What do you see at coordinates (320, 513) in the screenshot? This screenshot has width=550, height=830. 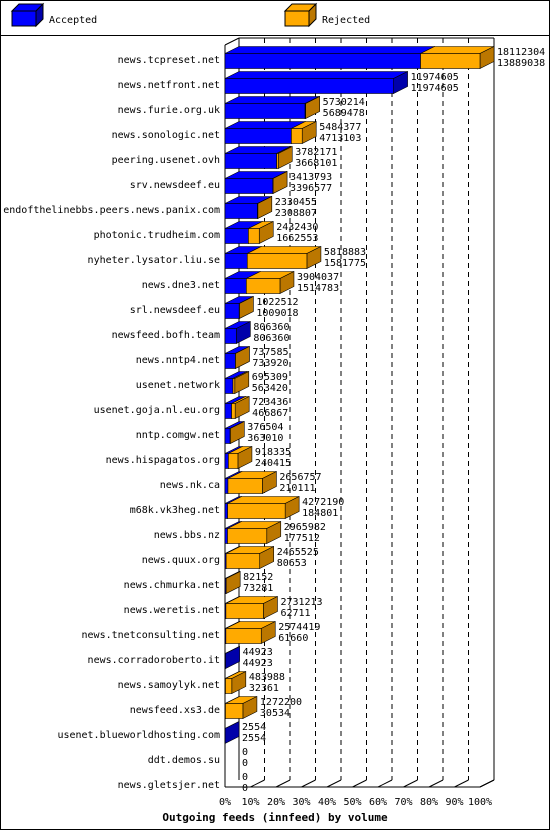 I see `value-label-accepted: 184801` at bounding box center [320, 513].